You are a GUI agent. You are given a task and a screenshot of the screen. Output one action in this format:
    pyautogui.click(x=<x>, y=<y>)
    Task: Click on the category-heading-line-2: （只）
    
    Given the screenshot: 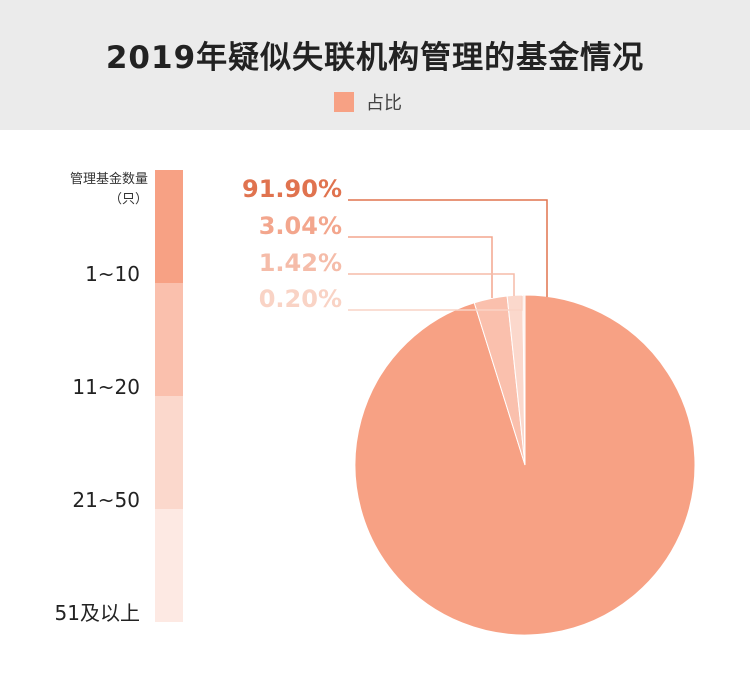 What is the action you would take?
    pyautogui.click(x=128, y=199)
    